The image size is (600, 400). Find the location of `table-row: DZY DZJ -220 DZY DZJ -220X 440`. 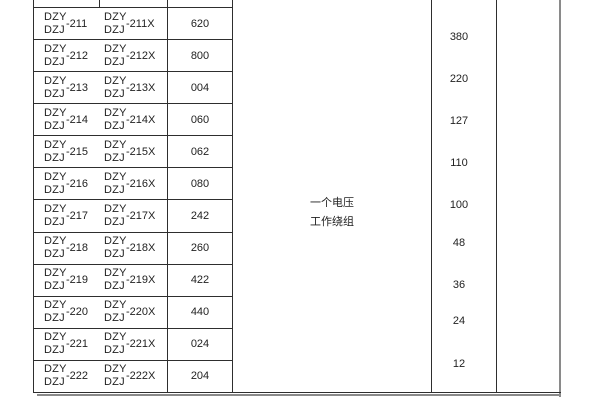

table-row: DZY DZJ -220 DZY DZJ -220X 440 is located at coordinates (132, 313).